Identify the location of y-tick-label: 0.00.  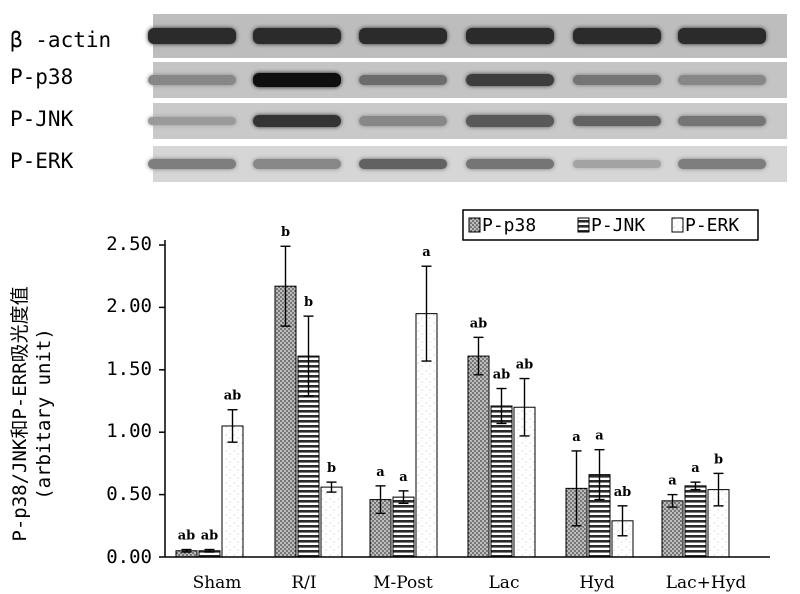
(129, 557).